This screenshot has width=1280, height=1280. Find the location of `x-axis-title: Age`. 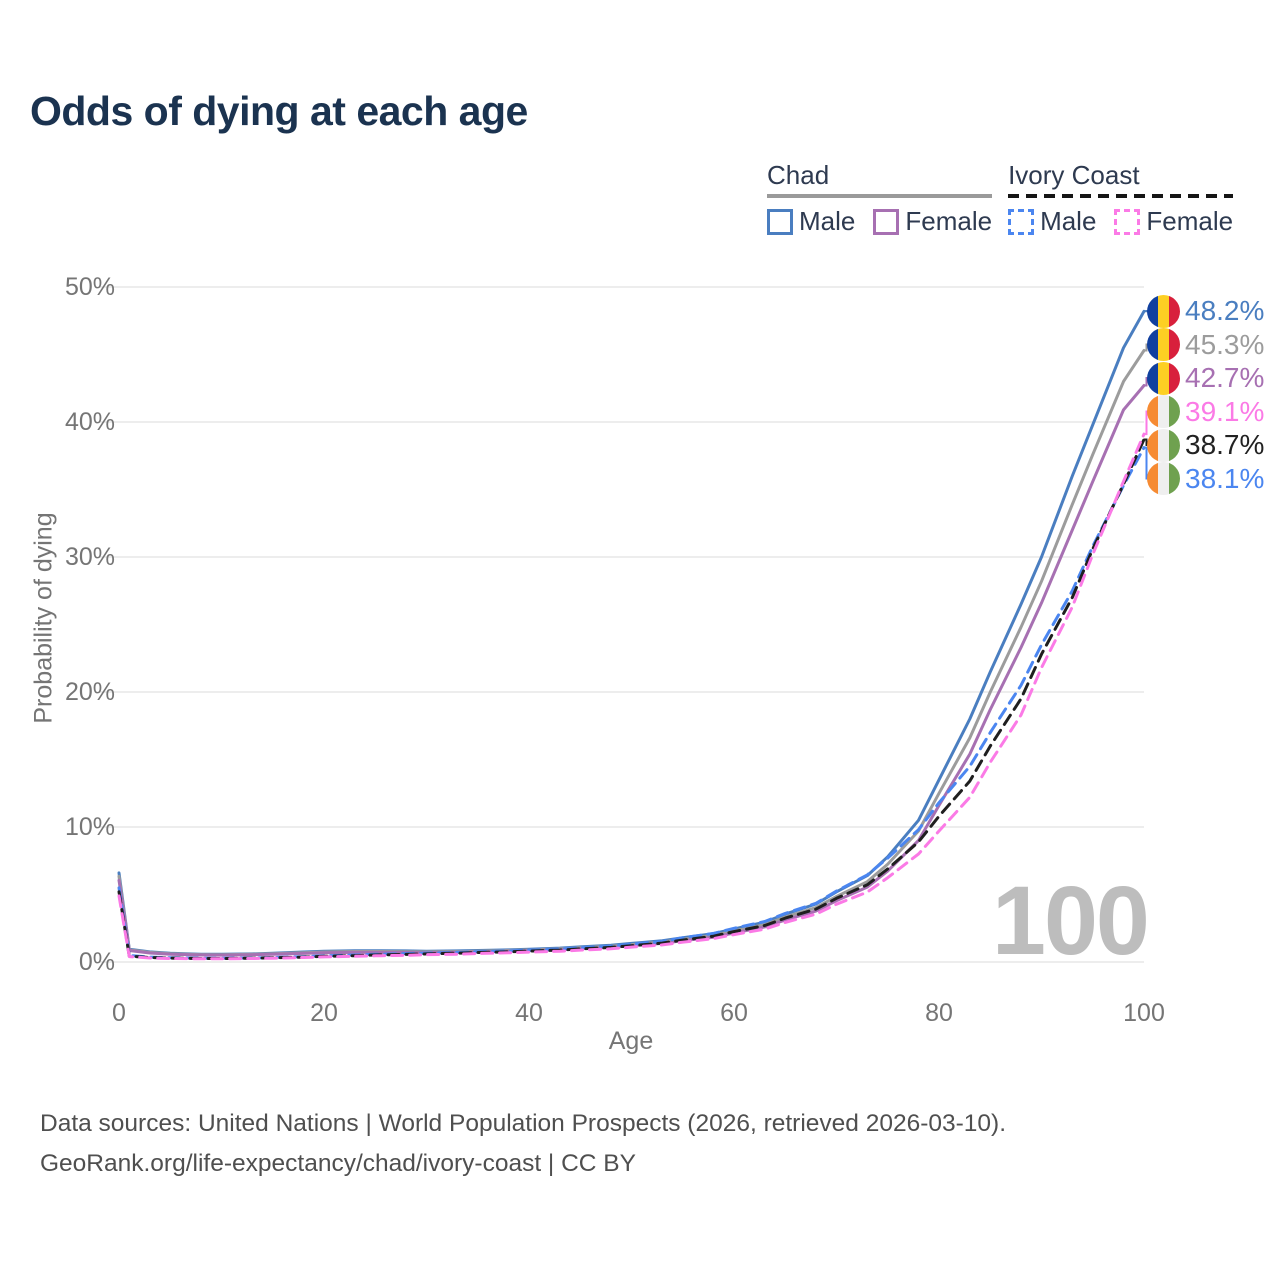

x-axis-title: Age is located at coordinates (631, 1041).